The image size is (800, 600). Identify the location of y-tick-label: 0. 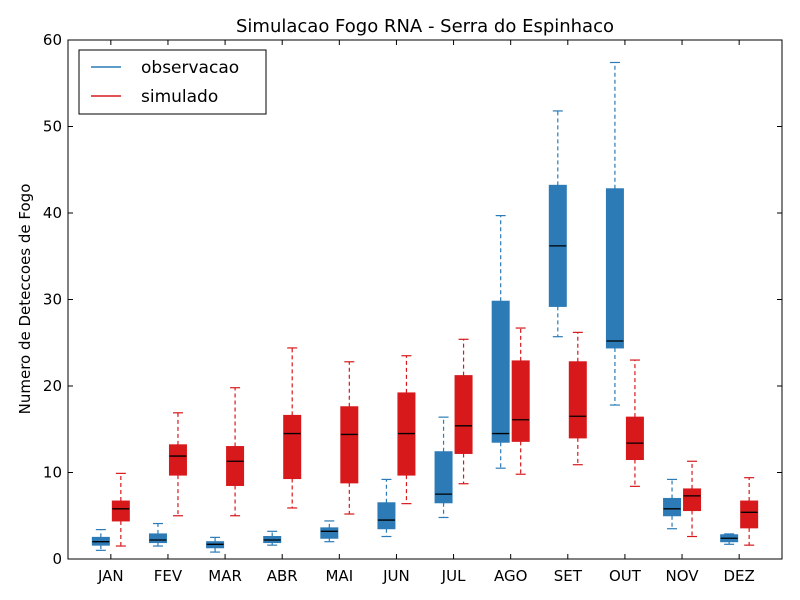
(57, 559).